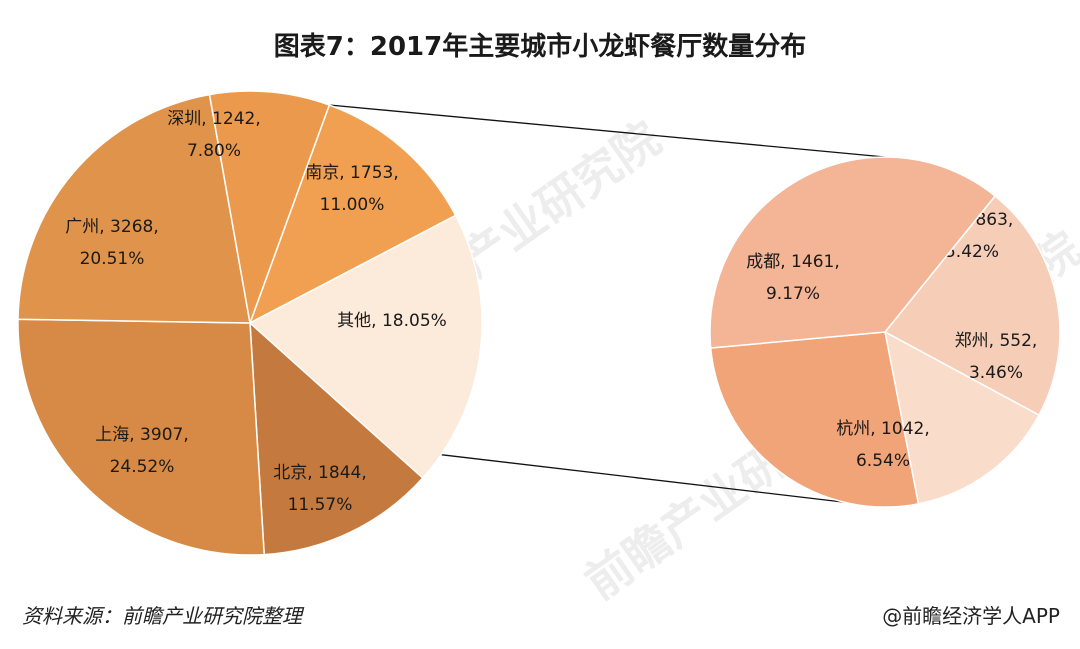 The width and height of the screenshot is (1080, 649). What do you see at coordinates (351, 173) in the screenshot?
I see `slice-label: 南京, 1753,` at bounding box center [351, 173].